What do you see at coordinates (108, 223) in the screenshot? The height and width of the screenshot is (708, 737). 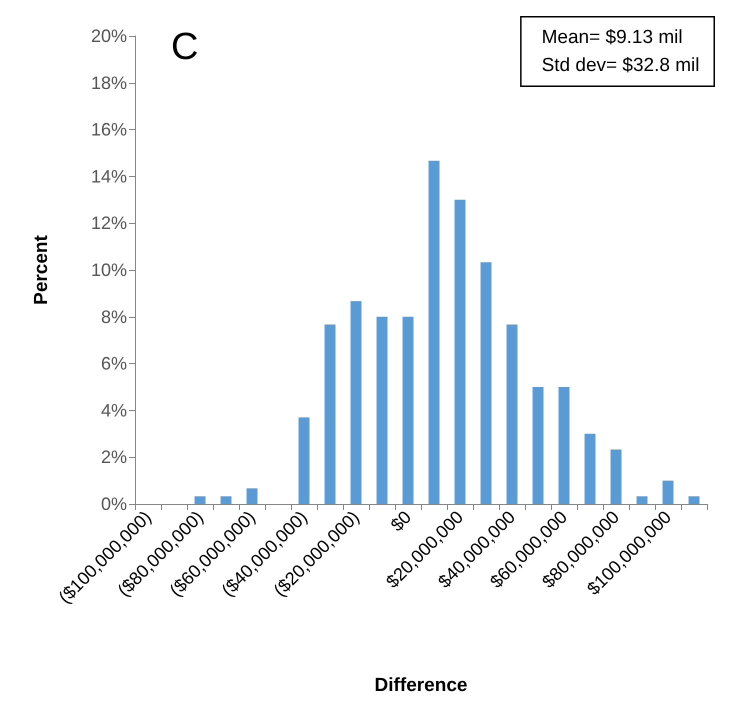 I see `y-tick-label: 12%` at bounding box center [108, 223].